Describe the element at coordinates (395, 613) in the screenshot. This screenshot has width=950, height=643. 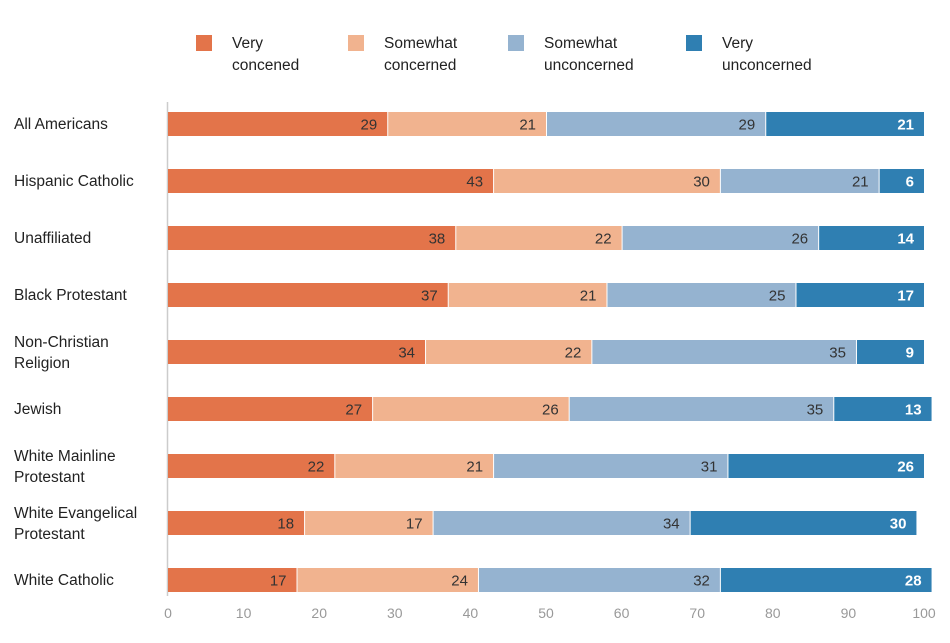
I see `x-tick-label: 30` at that location.